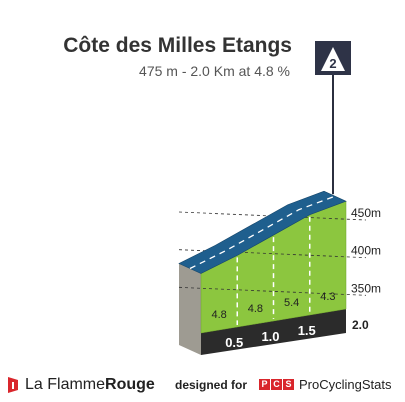 The image size is (405, 402). Describe the element at coordinates (366, 213) in the screenshot. I see `altitude-tick-label: 450m` at that location.